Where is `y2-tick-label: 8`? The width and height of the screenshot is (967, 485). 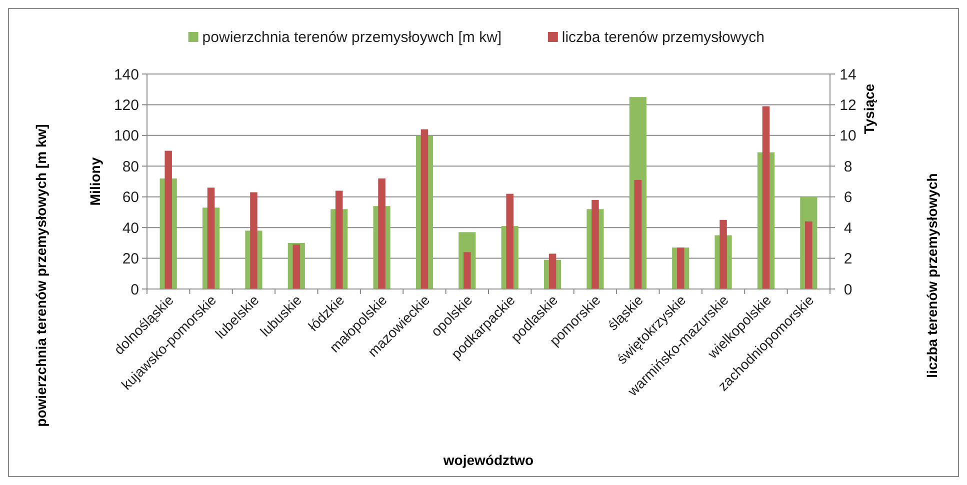 y2-tick-label: 8 is located at coordinates (848, 167).